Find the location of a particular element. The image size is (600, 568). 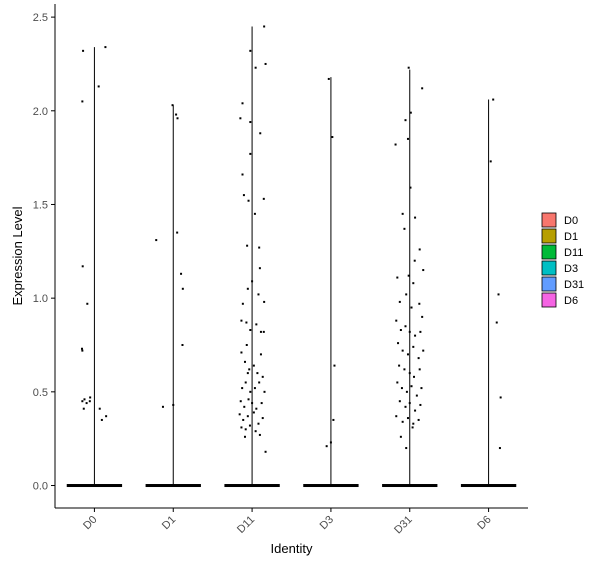

violin-group-d0 is located at coordinates (94, 267).